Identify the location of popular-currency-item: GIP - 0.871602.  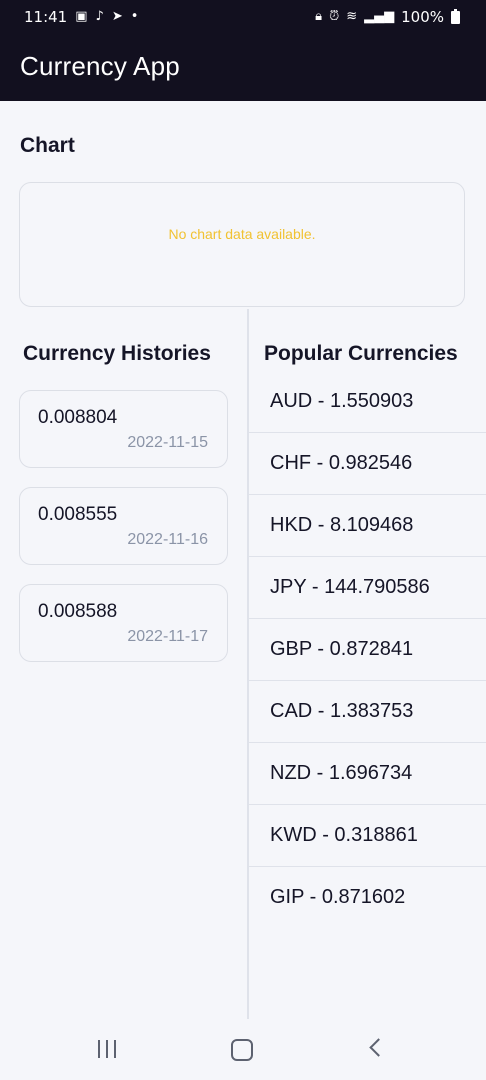
(367, 898).